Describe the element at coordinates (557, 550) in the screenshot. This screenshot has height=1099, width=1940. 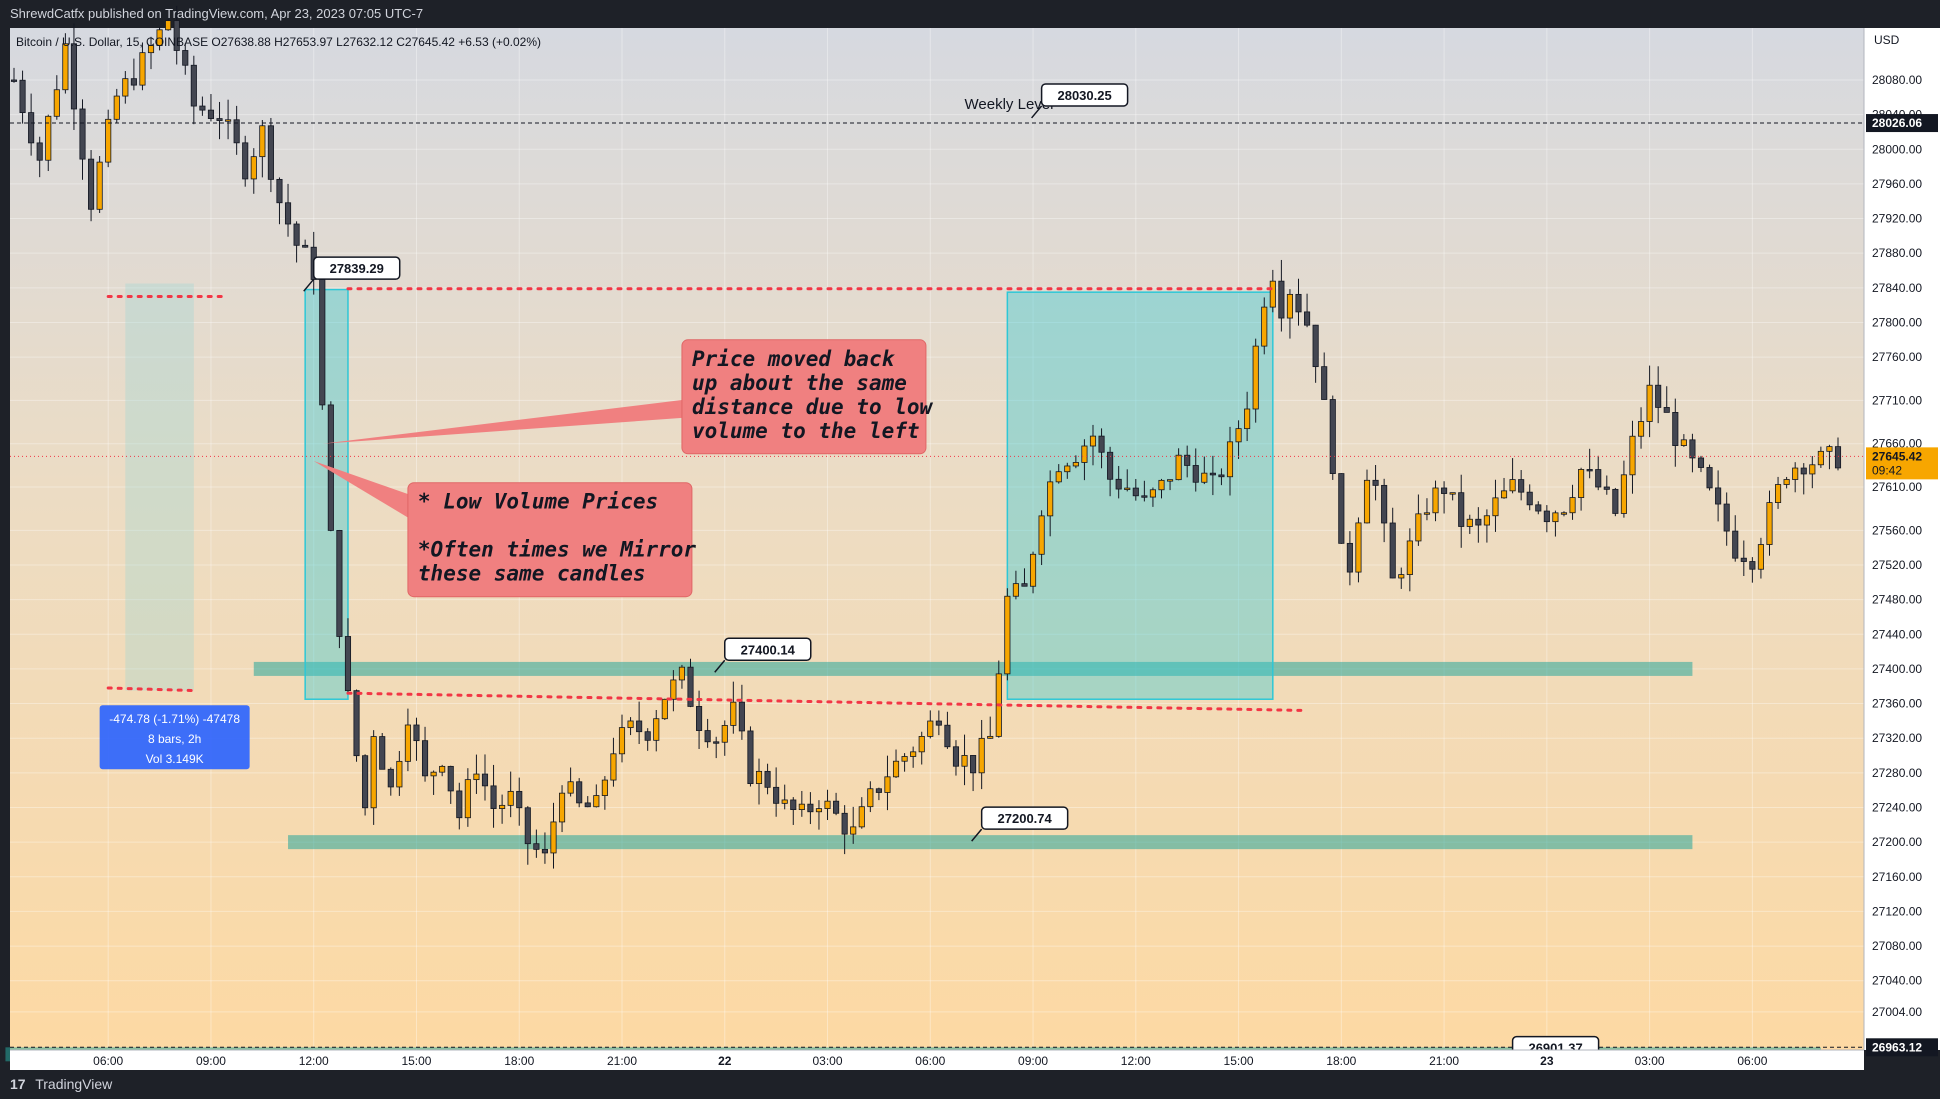
I see `low-volume-note-line: *Often times we Mirror` at that location.